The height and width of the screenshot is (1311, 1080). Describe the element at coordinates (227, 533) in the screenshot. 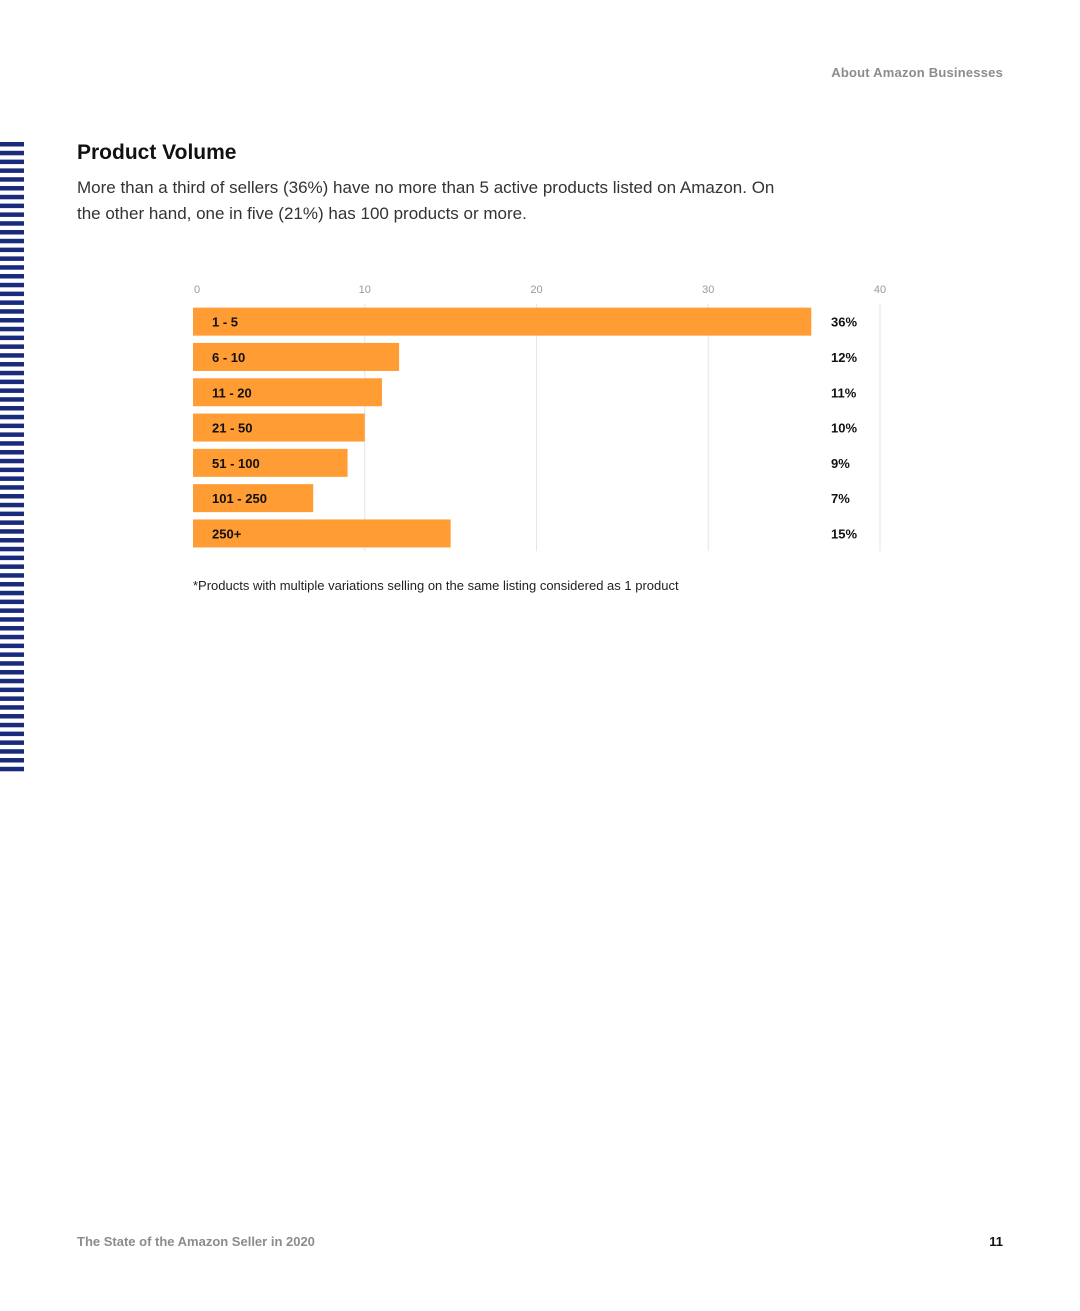

I see `category-label: 250+` at that location.